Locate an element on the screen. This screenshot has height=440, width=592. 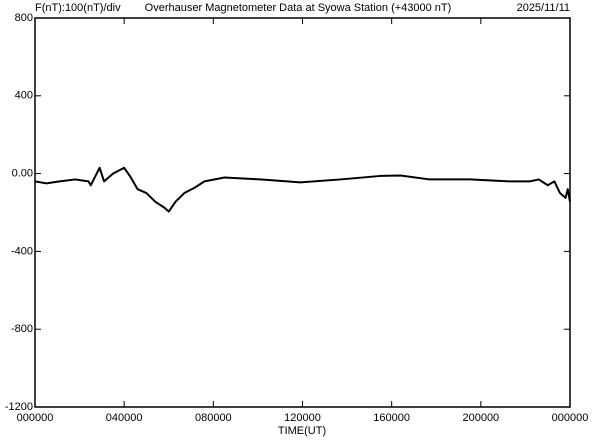
x-tick-label: 160000 is located at coordinates (391, 418).